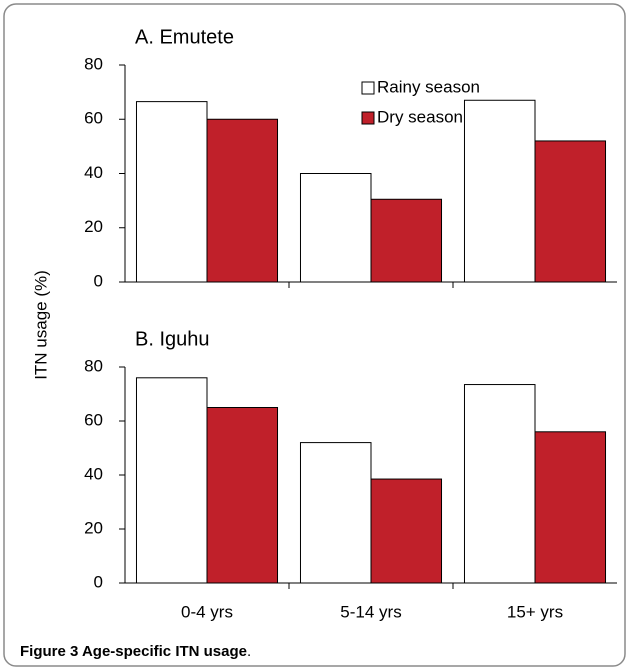 This screenshot has height=671, width=630. What do you see at coordinates (370, 611) in the screenshot?
I see `x-tick-label: 5-14 yrs` at bounding box center [370, 611].